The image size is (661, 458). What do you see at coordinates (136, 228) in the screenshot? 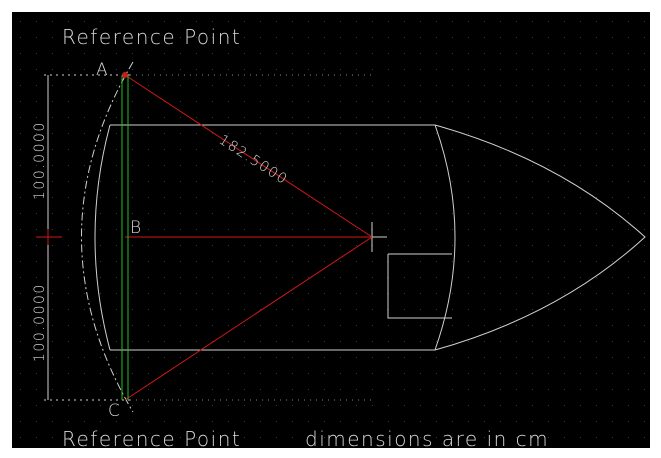
I see `point-label: B` at bounding box center [136, 228].